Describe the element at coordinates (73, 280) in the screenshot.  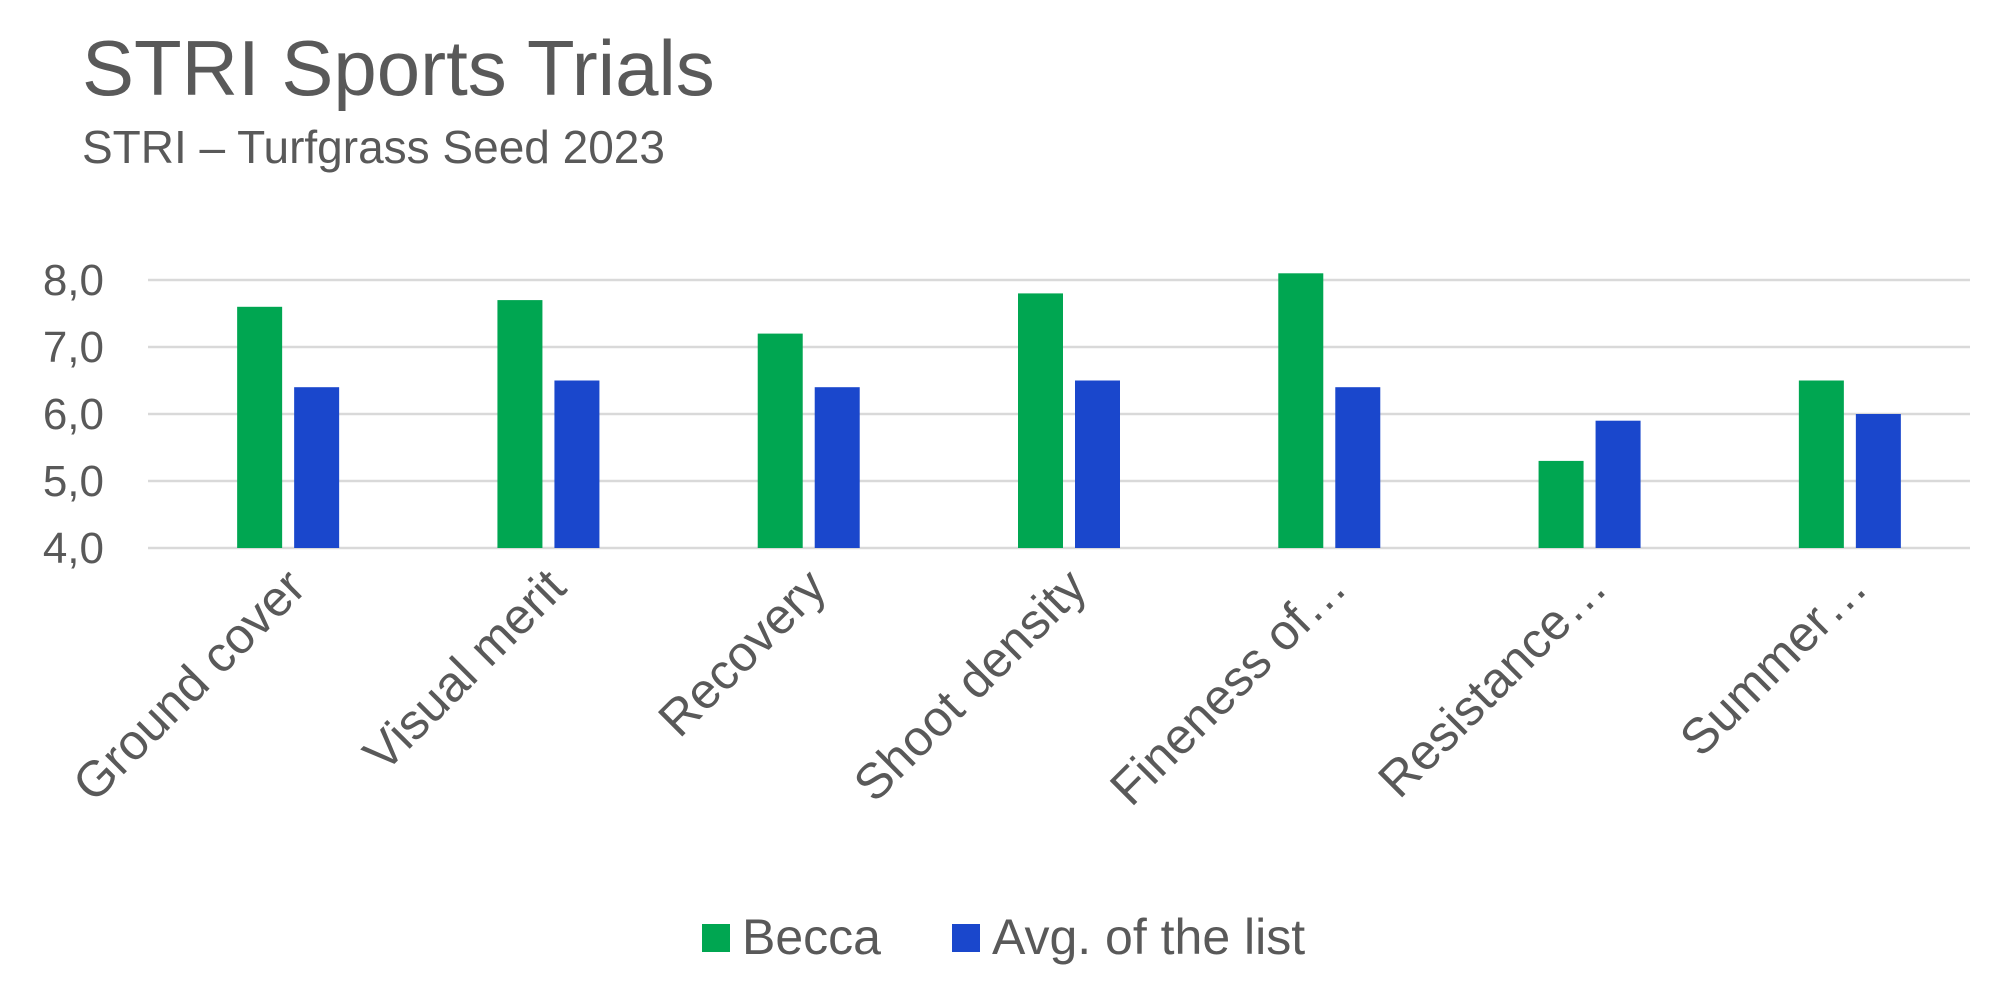
I see `y-tick-label: 8,0` at that location.